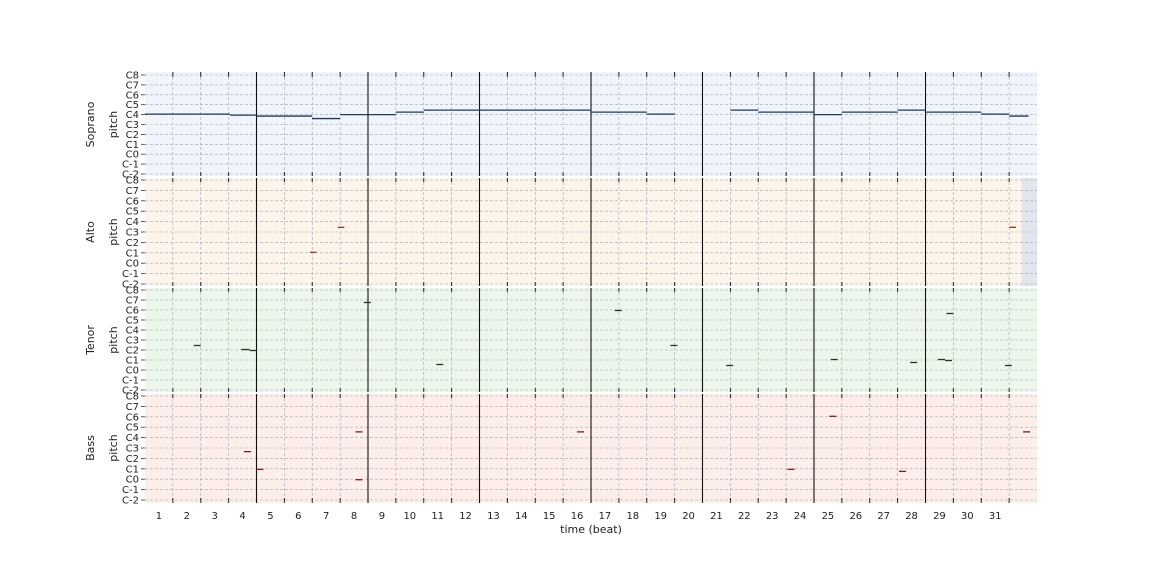  What do you see at coordinates (298, 516) in the screenshot?
I see `x-tick-label: 6` at bounding box center [298, 516].